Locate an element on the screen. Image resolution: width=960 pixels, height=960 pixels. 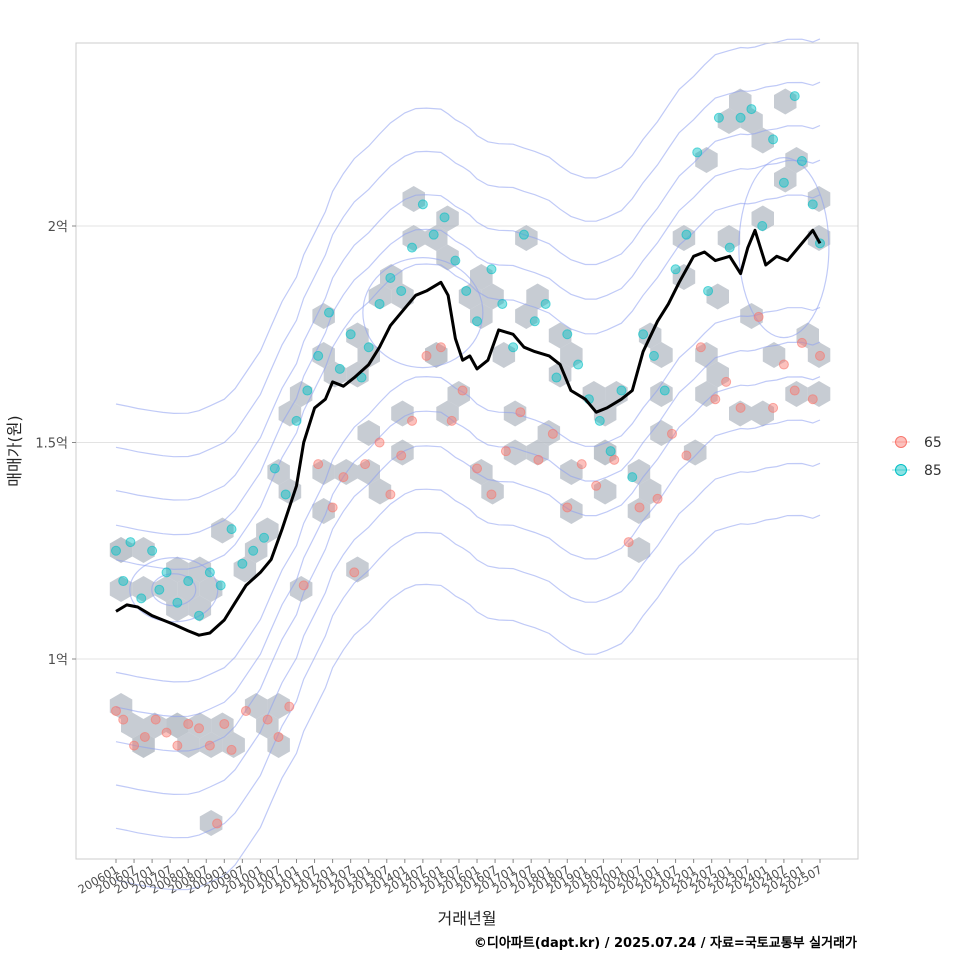
legend: 65 85 is located at coordinates (917, 457).